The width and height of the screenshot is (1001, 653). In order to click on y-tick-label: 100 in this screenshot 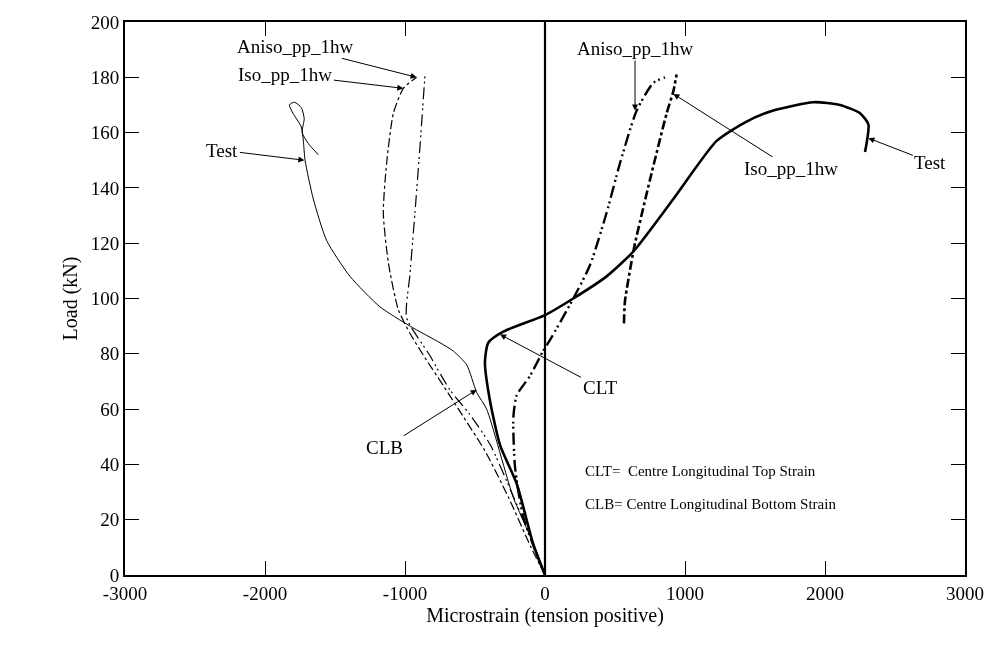, I will do `click(105, 299)`.